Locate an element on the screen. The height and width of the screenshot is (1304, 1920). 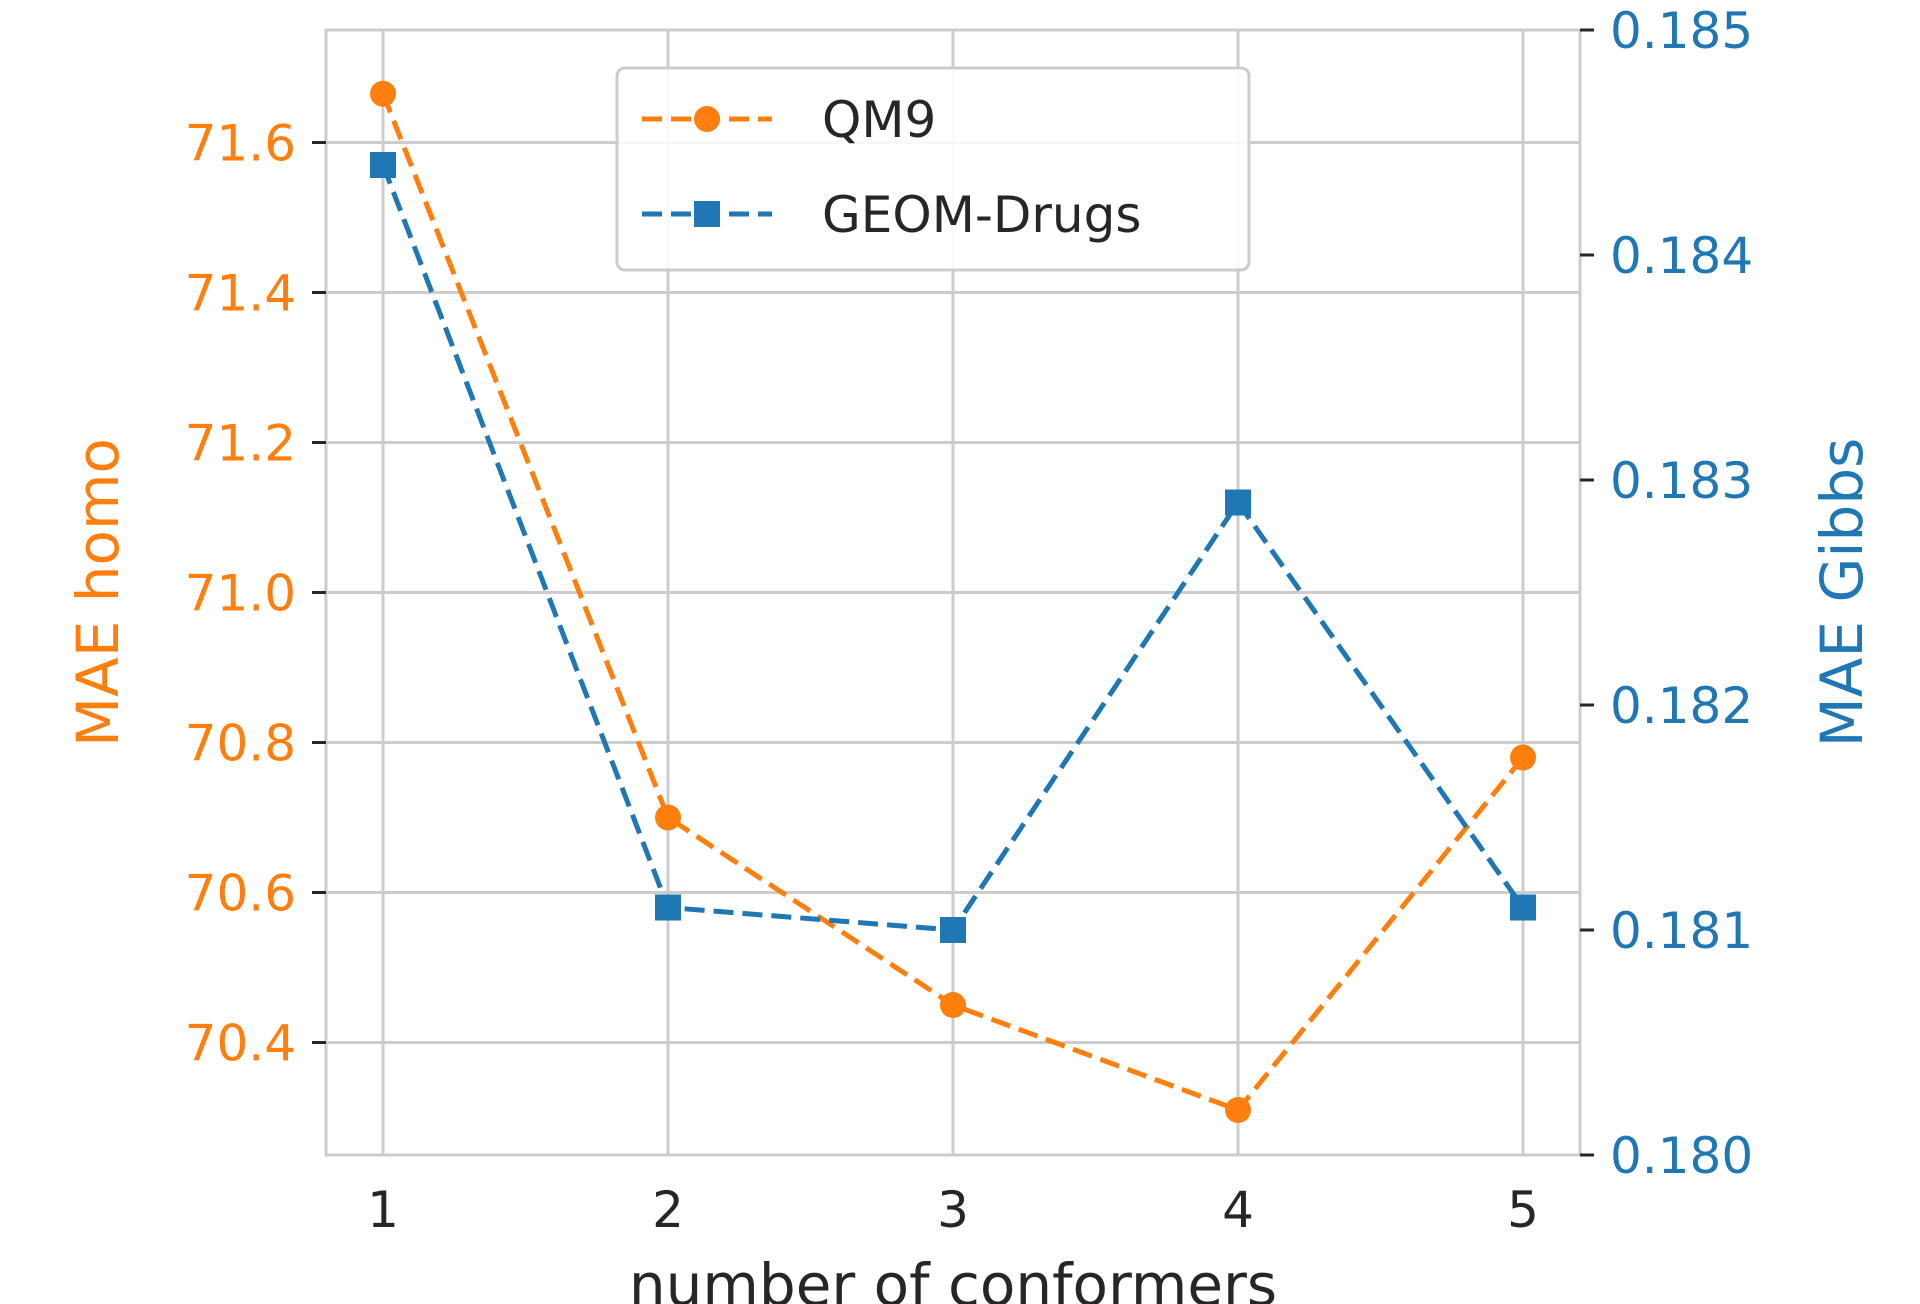
legend-label: GEOM-Drugs is located at coordinates (981, 215).